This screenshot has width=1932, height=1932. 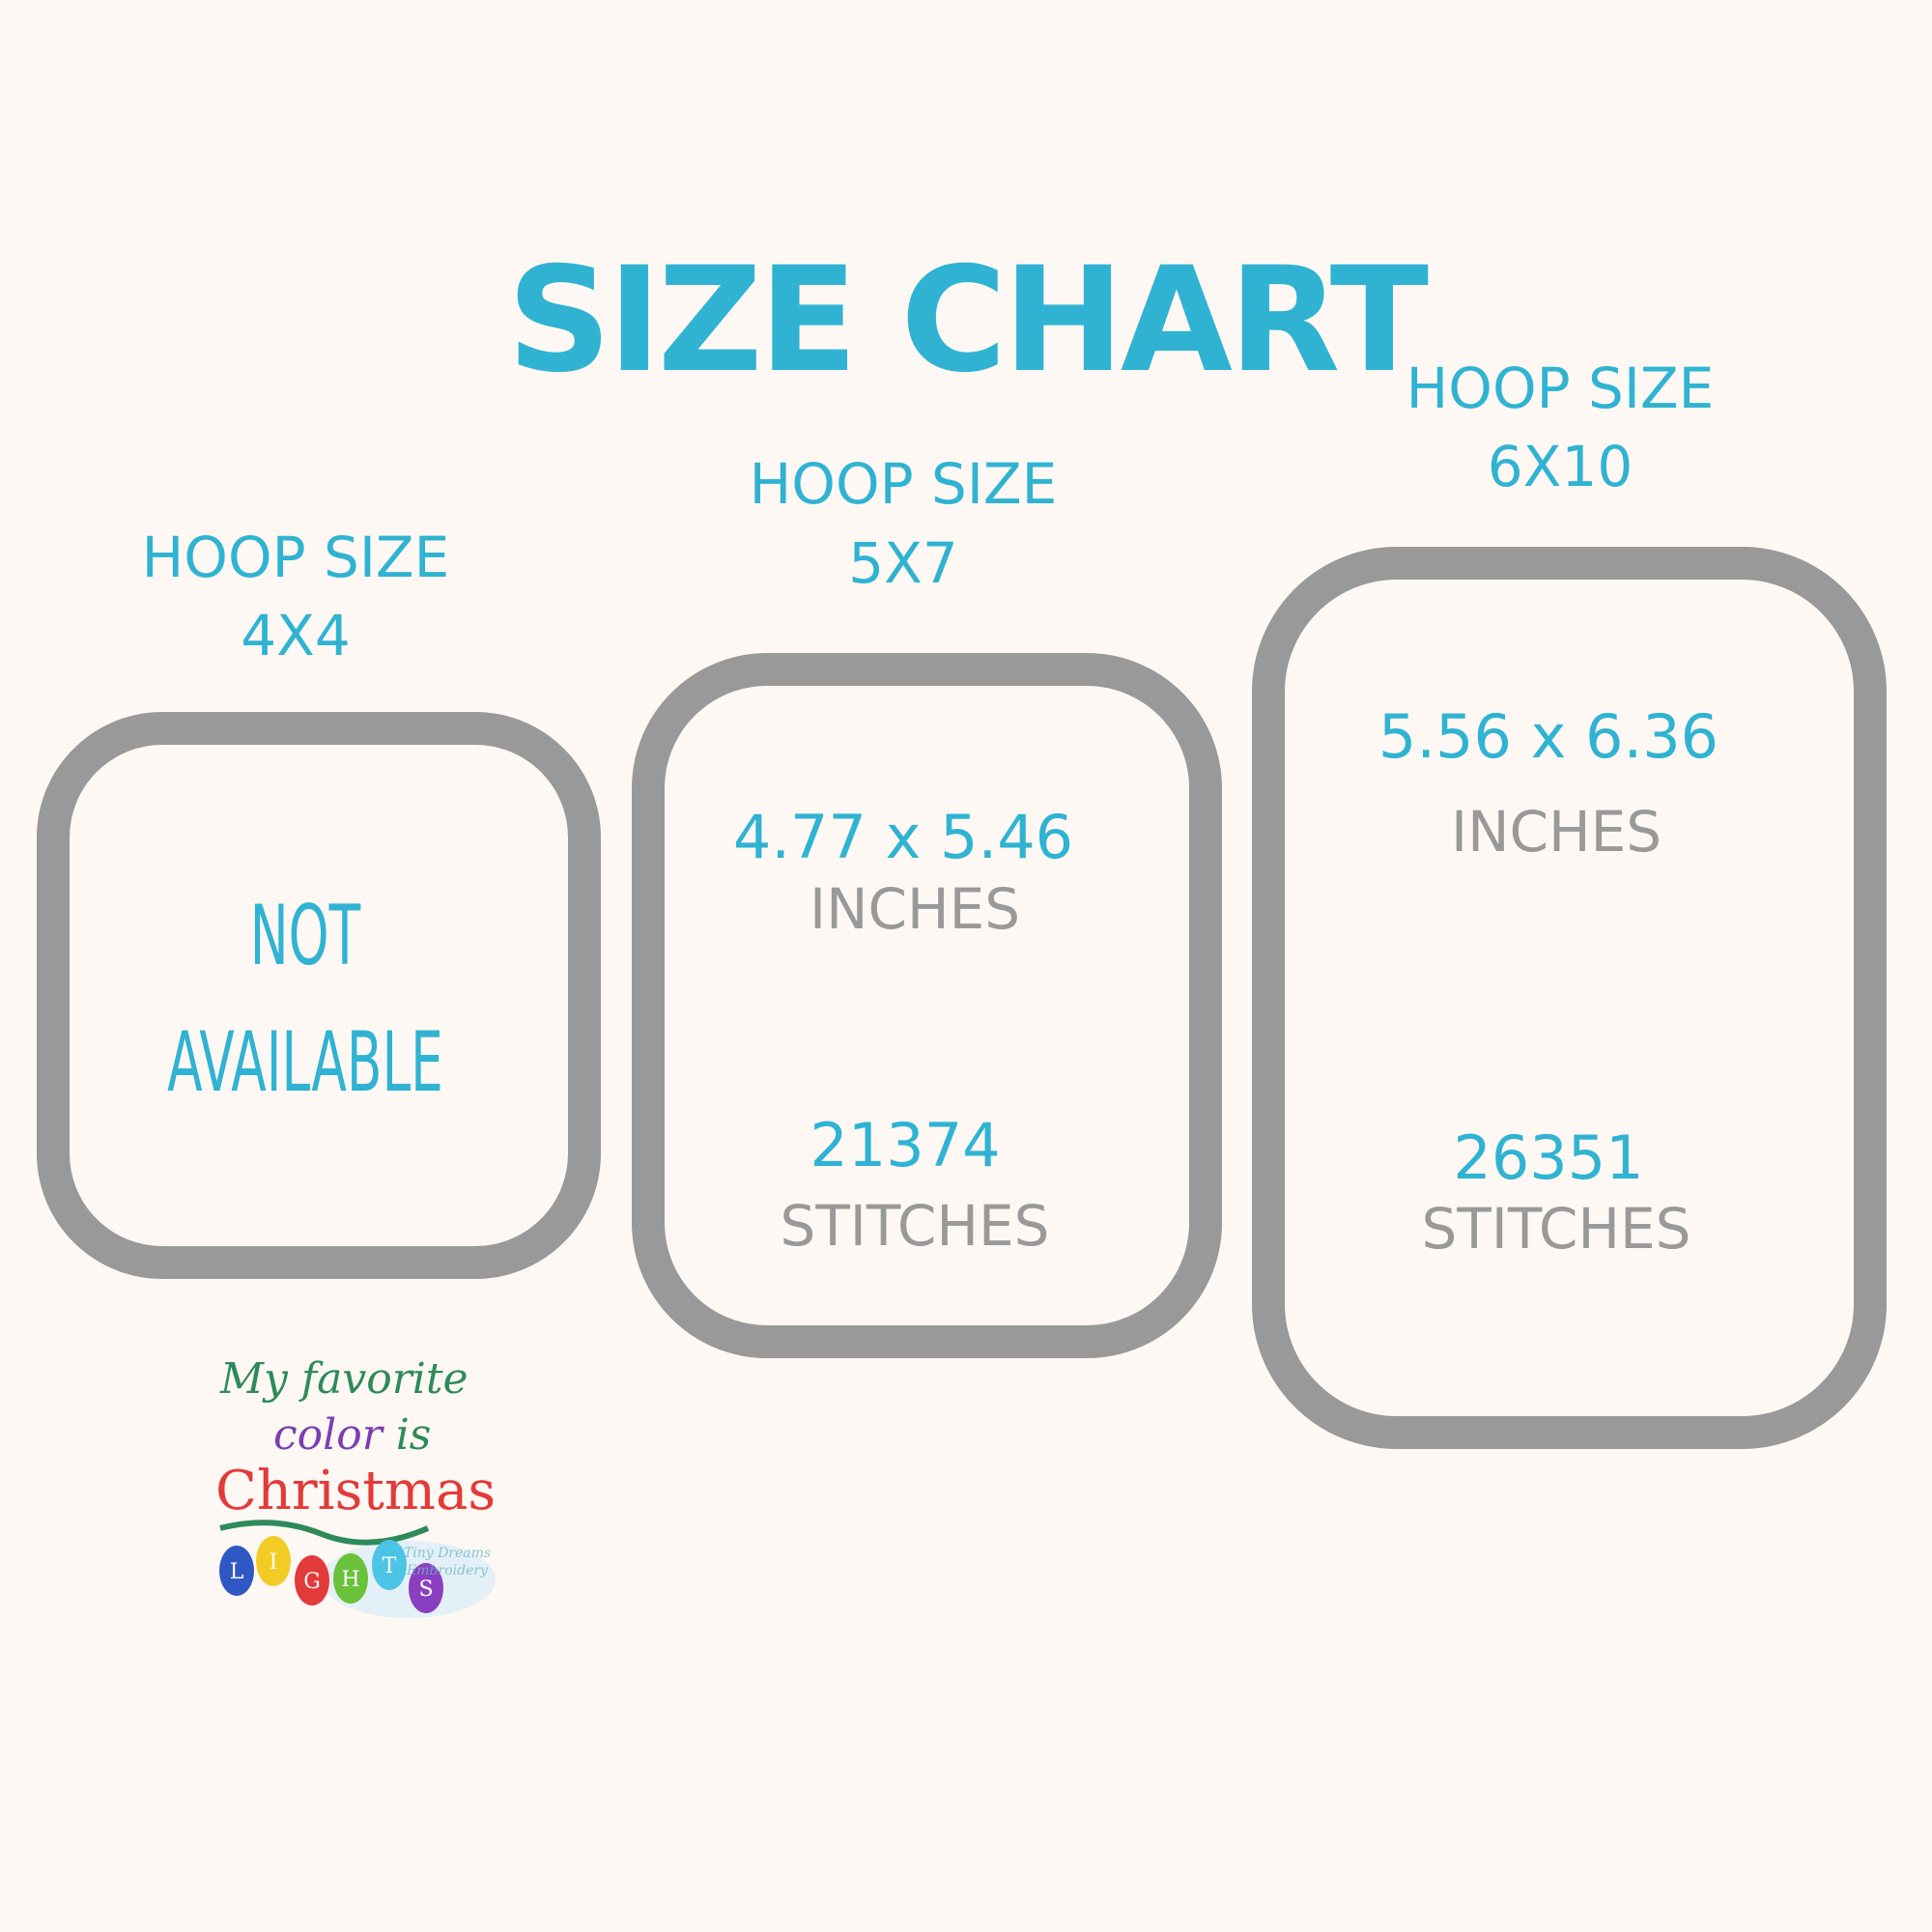 What do you see at coordinates (447, 1553) in the screenshot?
I see `svg-text: Tiny Dreams` at bounding box center [447, 1553].